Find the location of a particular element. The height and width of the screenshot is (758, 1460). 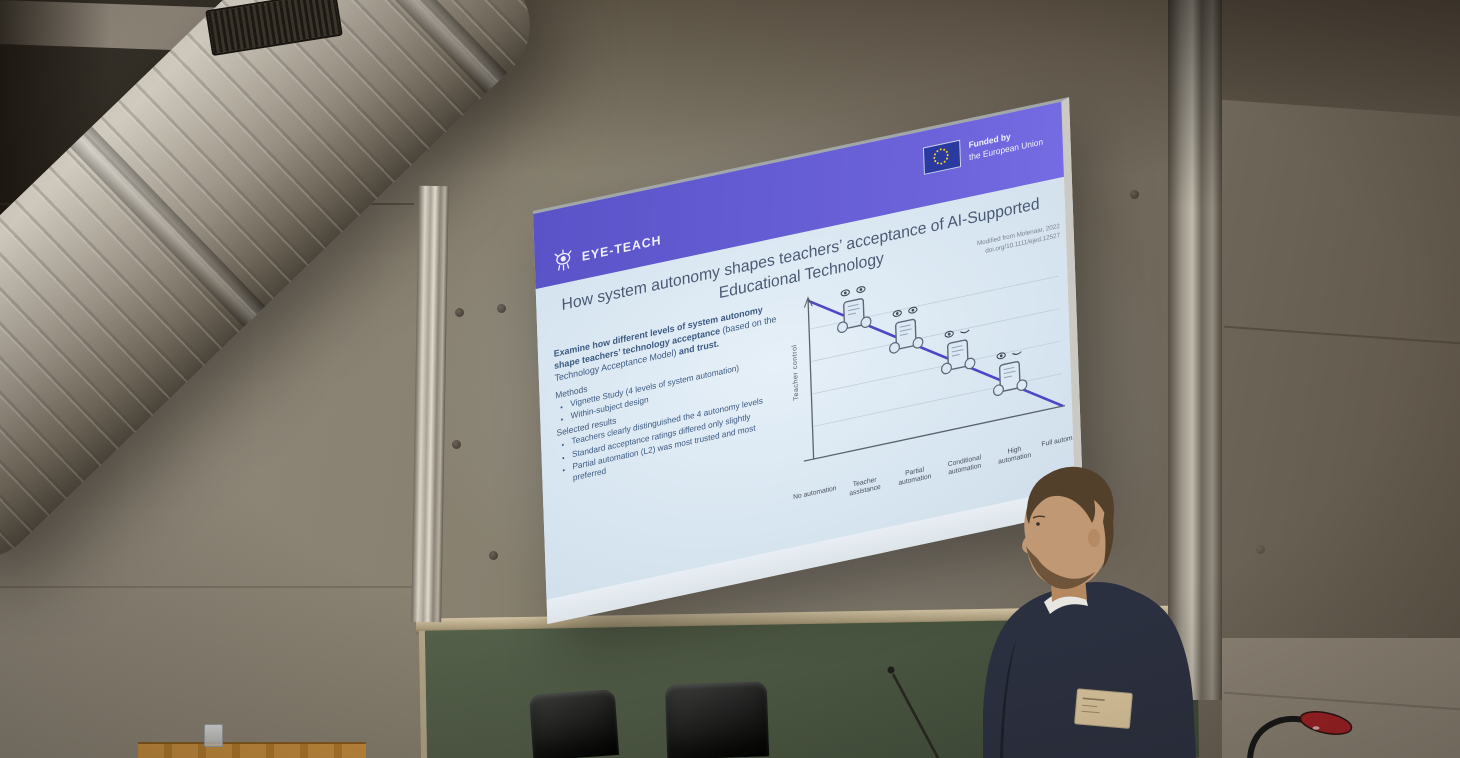

lower-right-wall is located at coordinates (1341, 698).